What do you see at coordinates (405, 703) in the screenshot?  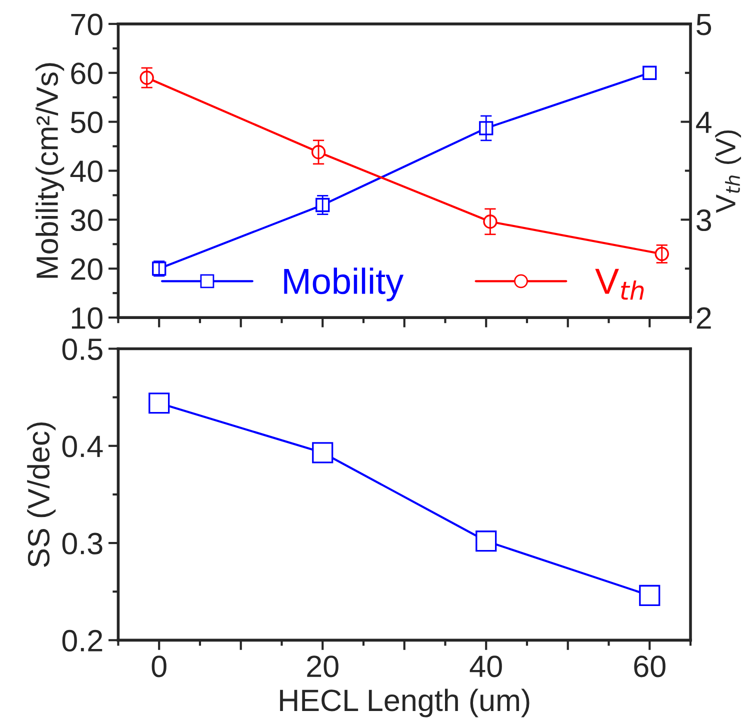 I see `x-axis-title: HECL Length (um)` at bounding box center [405, 703].